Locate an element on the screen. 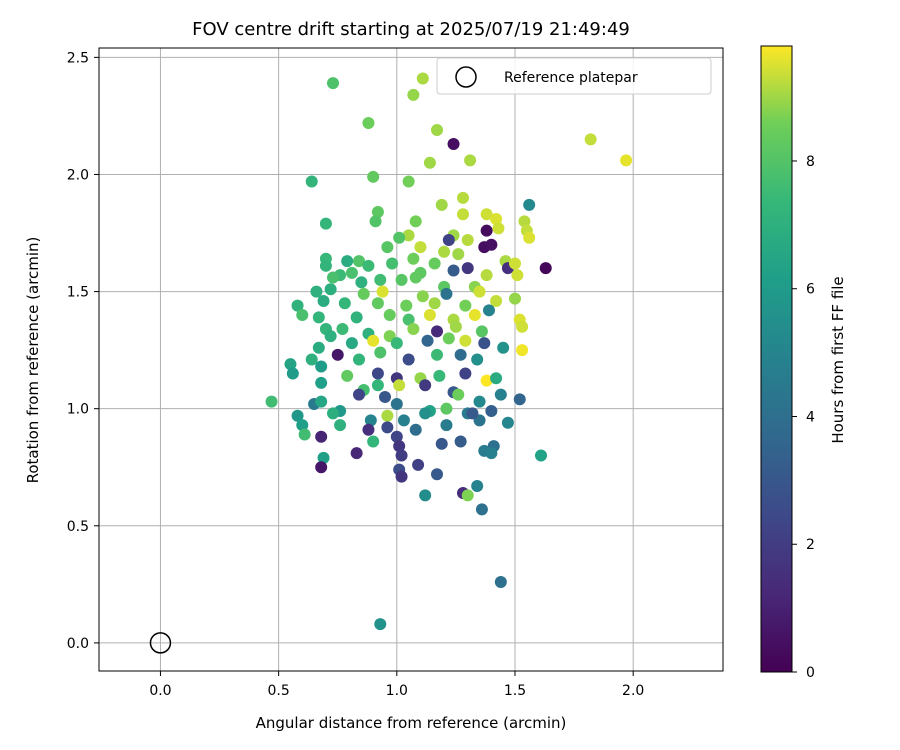 This screenshot has width=900, height=750. legend-marker-icon is located at coordinates (466, 77).